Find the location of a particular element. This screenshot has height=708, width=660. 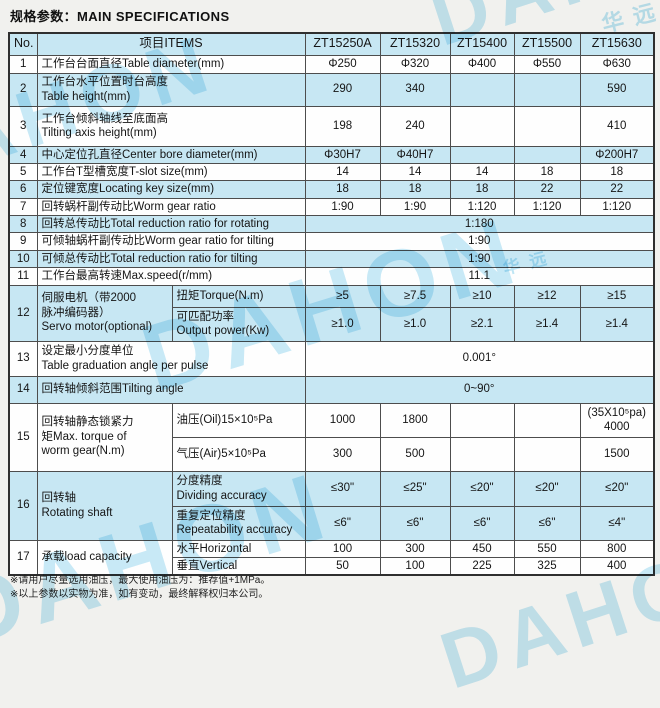

spec-value: 1000 is located at coordinates (342, 420).